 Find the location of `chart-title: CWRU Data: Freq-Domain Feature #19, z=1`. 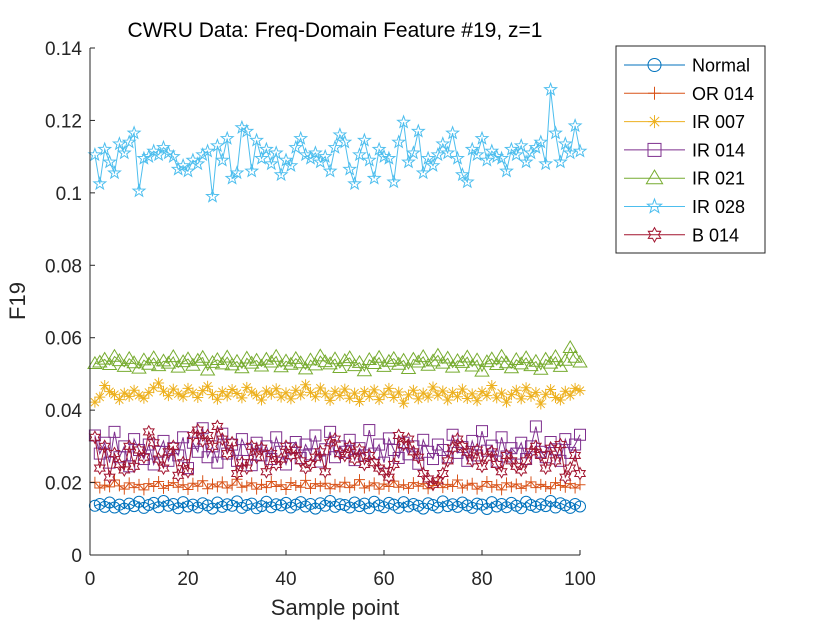

chart-title: CWRU Data: Freq-Domain Feature #19, z=1 is located at coordinates (335, 30).